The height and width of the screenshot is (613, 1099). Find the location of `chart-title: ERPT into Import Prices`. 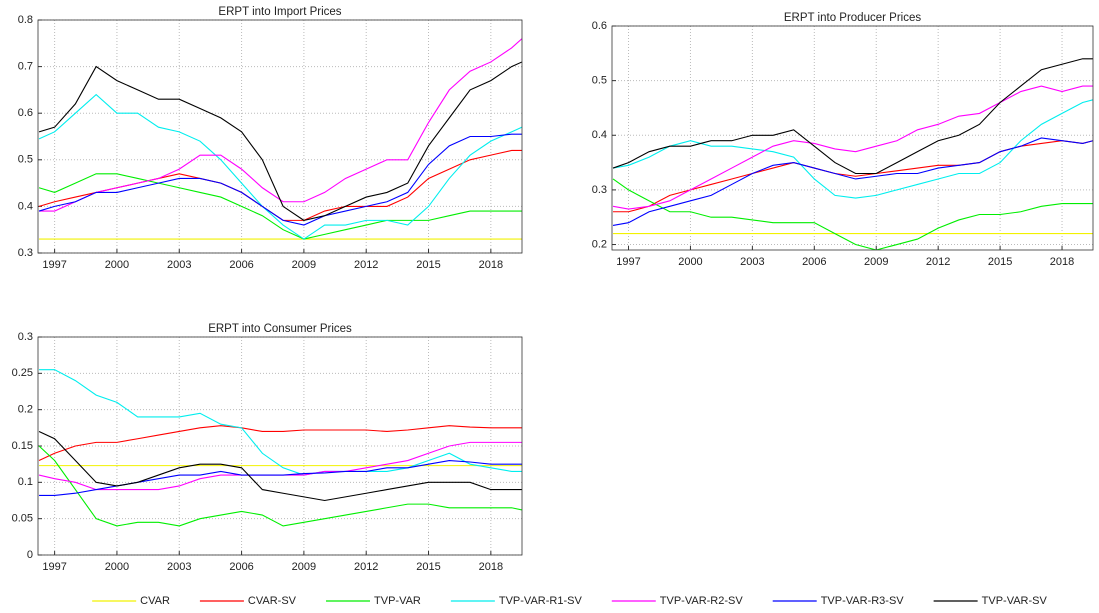

chart-title: ERPT into Import Prices is located at coordinates (279, 12).